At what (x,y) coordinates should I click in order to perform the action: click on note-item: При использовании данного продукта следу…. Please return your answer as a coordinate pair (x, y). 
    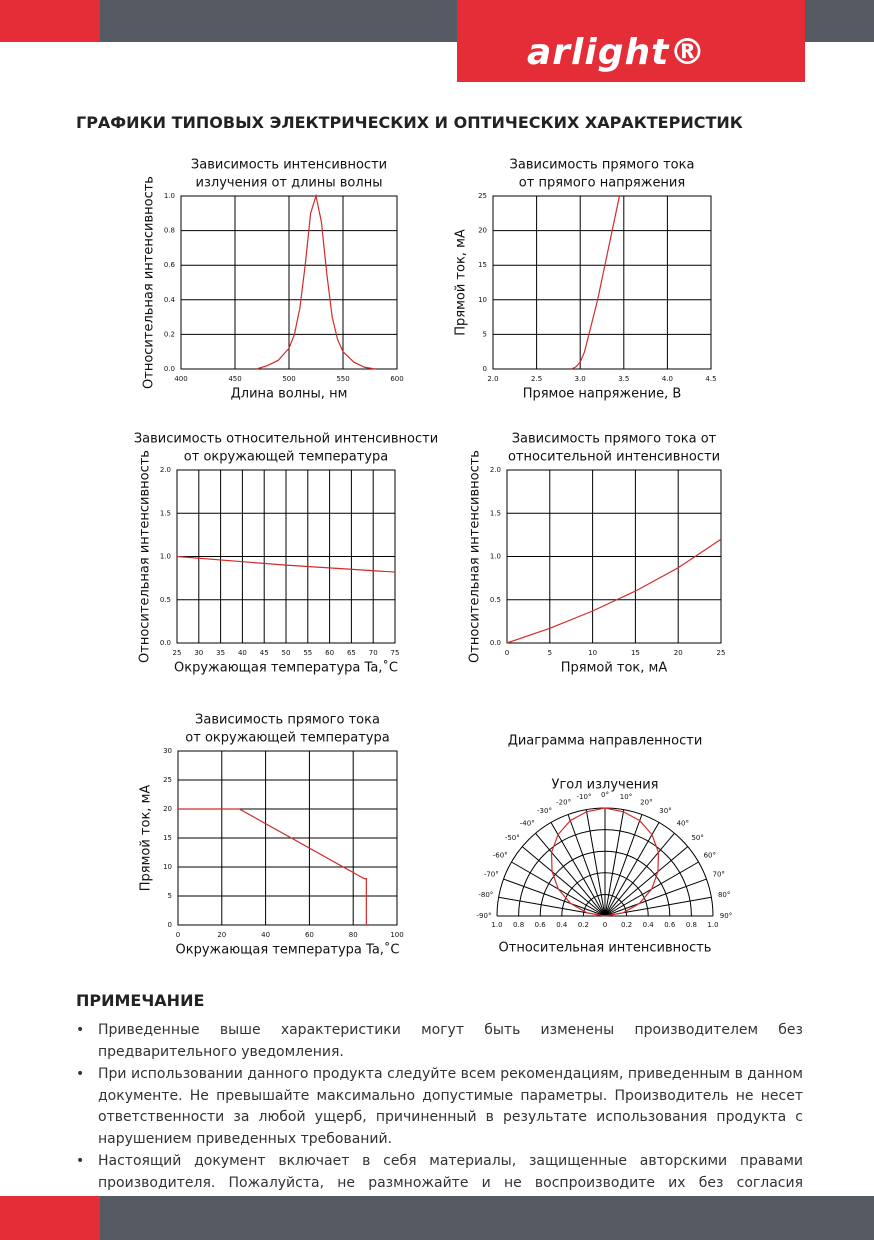
    Looking at the image, I should click on (439, 1107).